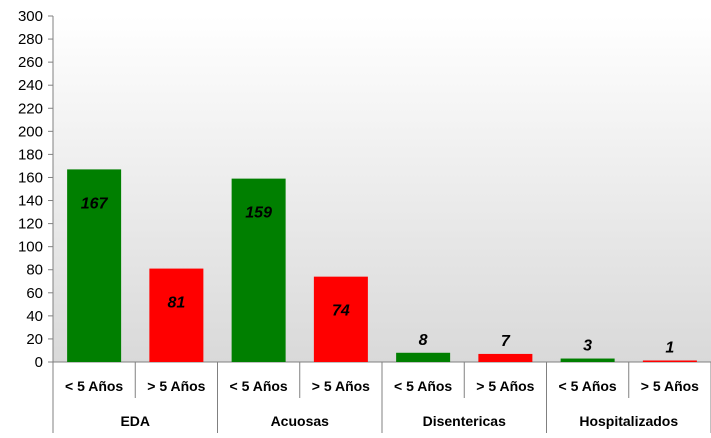 The image size is (711, 438). I want to click on data-label: 167, so click(95, 203).